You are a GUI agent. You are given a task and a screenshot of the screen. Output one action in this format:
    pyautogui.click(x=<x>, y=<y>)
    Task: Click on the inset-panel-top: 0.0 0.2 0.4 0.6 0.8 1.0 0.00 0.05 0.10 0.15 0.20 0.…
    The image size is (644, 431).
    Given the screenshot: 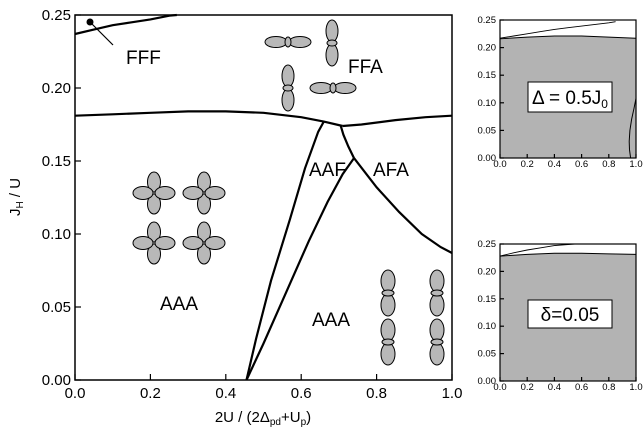 What is the action you would take?
    pyautogui.click(x=560, y=92)
    